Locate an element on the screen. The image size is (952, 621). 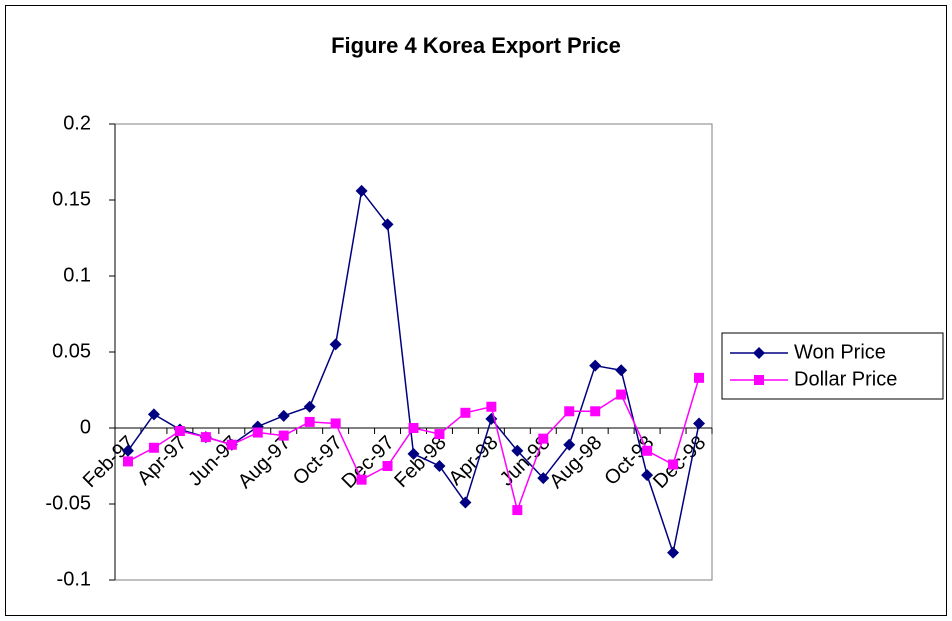
legend-label: Won Price is located at coordinates (840, 352).